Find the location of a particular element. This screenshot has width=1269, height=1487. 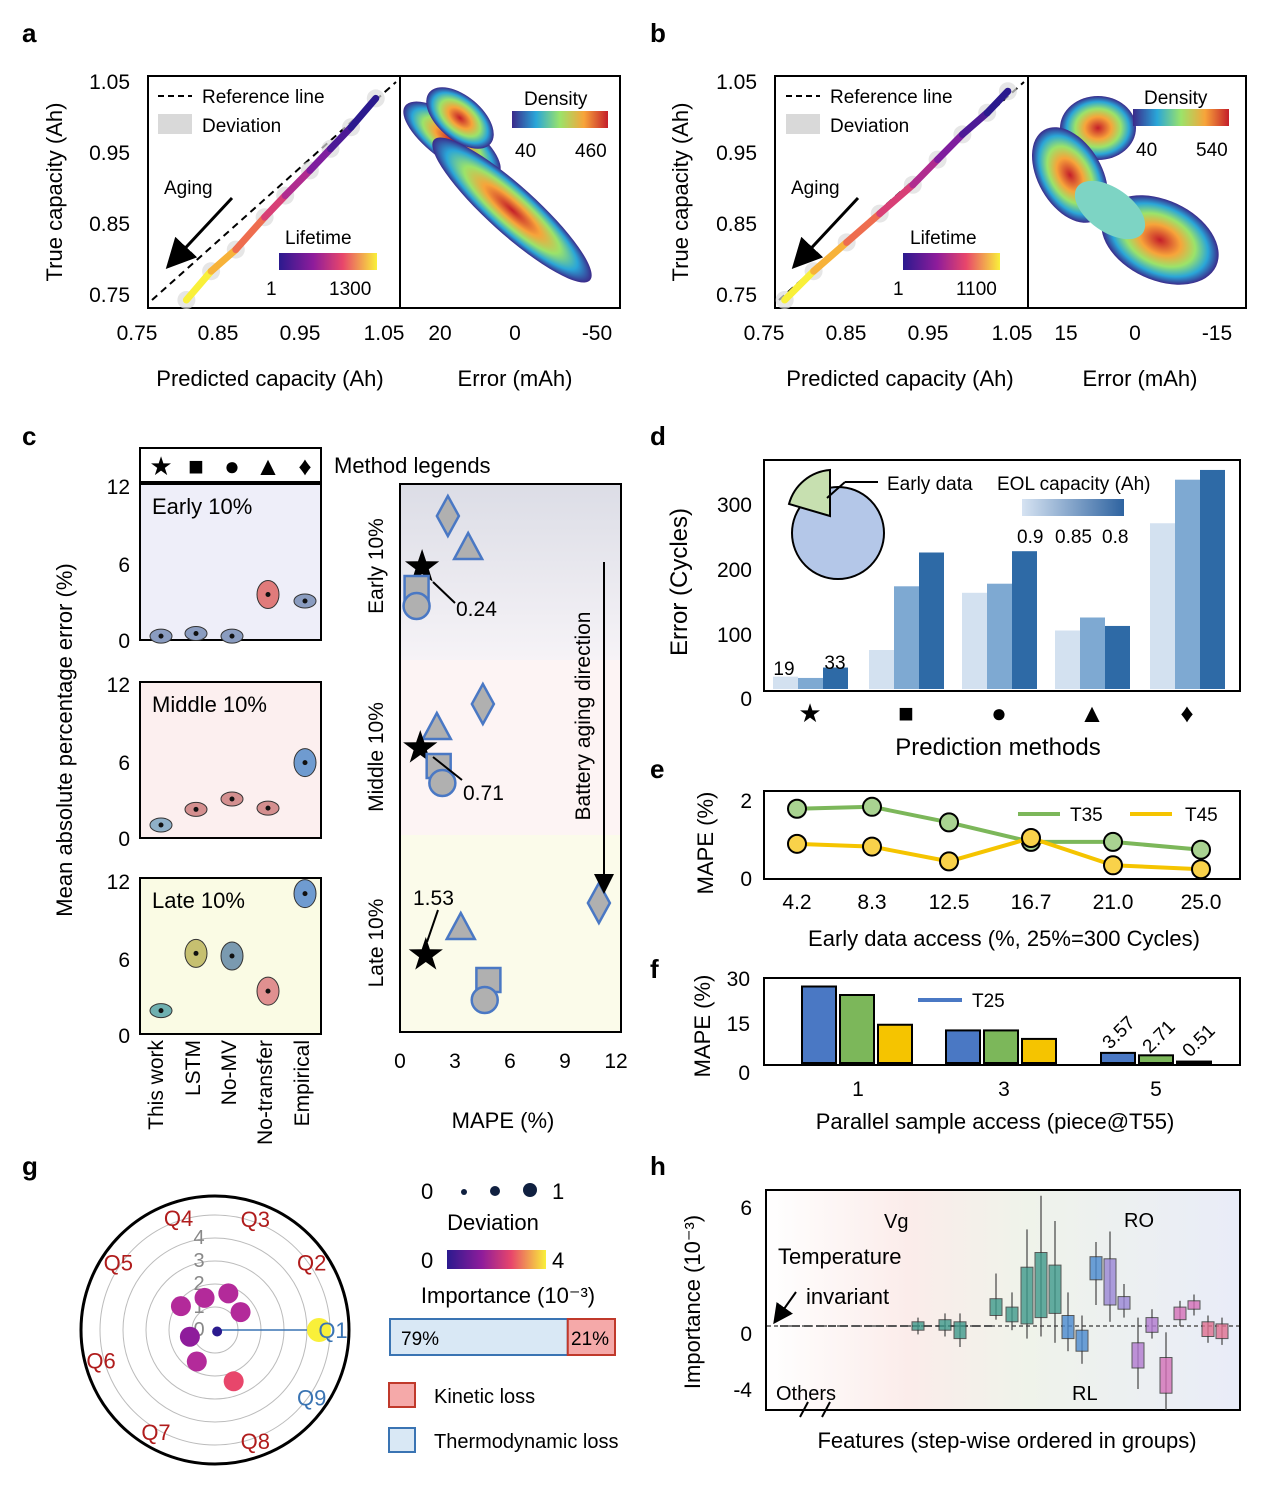

y-tick: 0.75 is located at coordinates (109, 295).